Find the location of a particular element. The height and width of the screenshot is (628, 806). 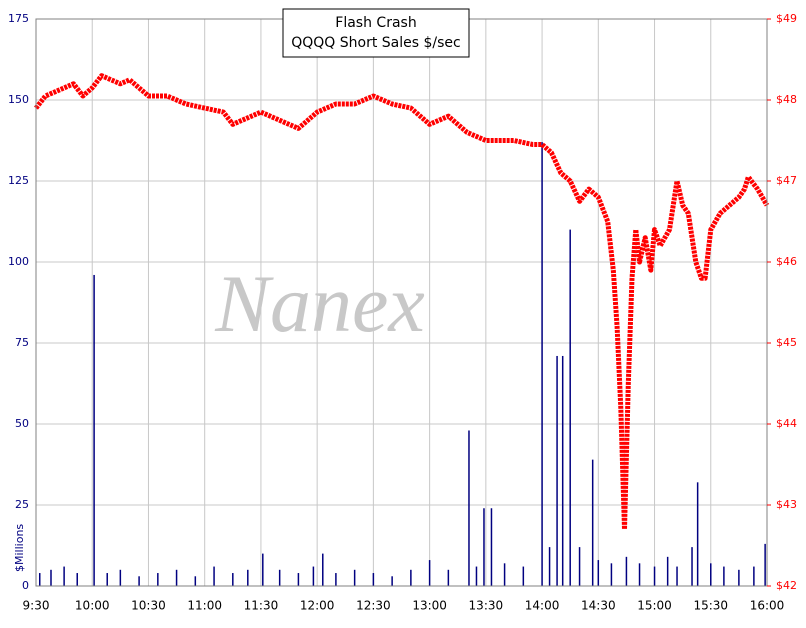

x-tick-label: 11:00 is located at coordinates (204, 606).